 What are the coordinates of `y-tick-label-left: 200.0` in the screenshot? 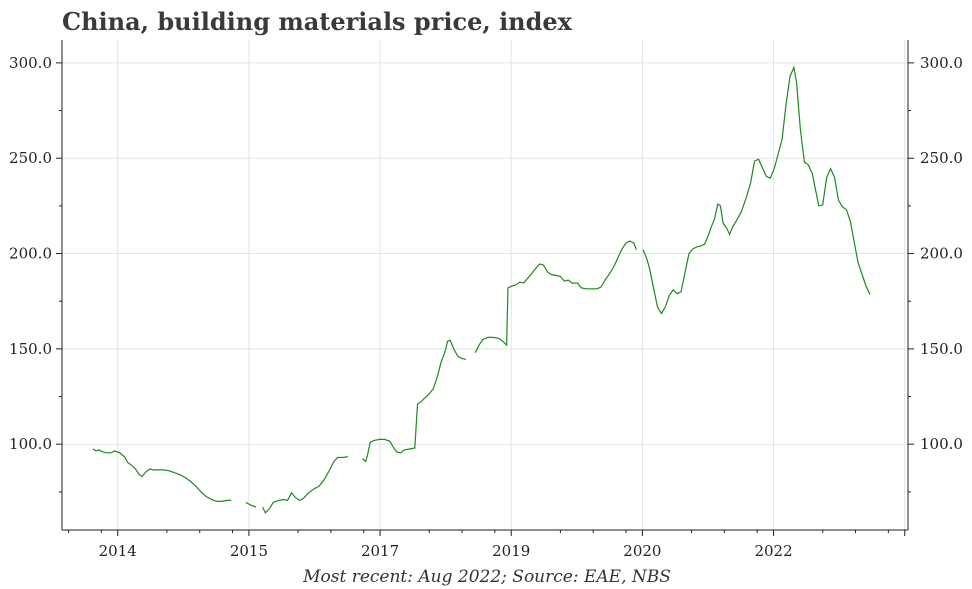 It's located at (30, 254).